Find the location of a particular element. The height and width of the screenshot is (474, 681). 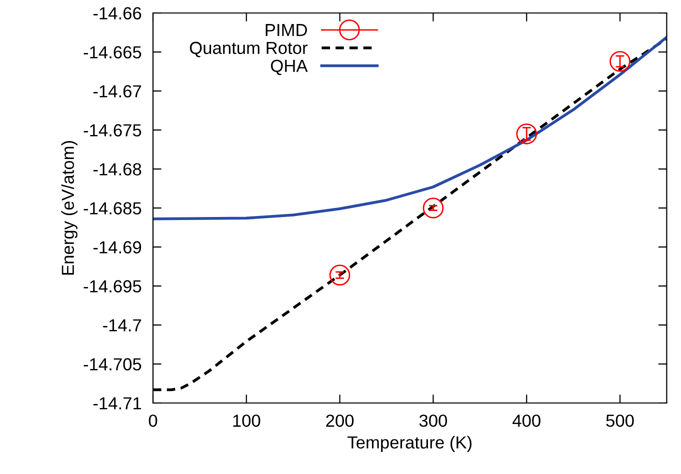

y-tick-label: -14.69 is located at coordinates (117, 247).